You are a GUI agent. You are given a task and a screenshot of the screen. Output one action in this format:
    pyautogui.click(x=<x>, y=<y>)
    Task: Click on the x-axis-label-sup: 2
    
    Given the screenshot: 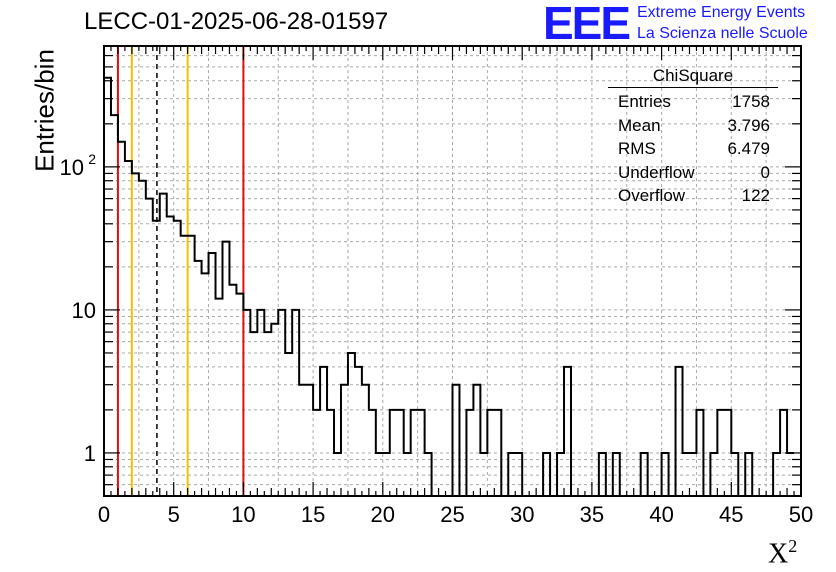 What is the action you would take?
    pyautogui.click(x=793, y=546)
    